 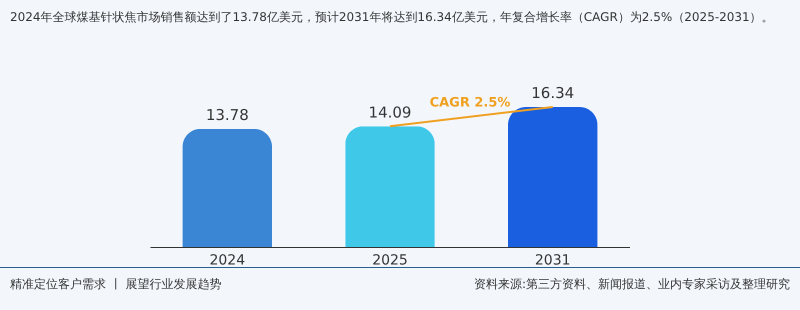 What do you see at coordinates (552, 93) in the screenshot?
I see `data-label: 16.34` at bounding box center [552, 93].